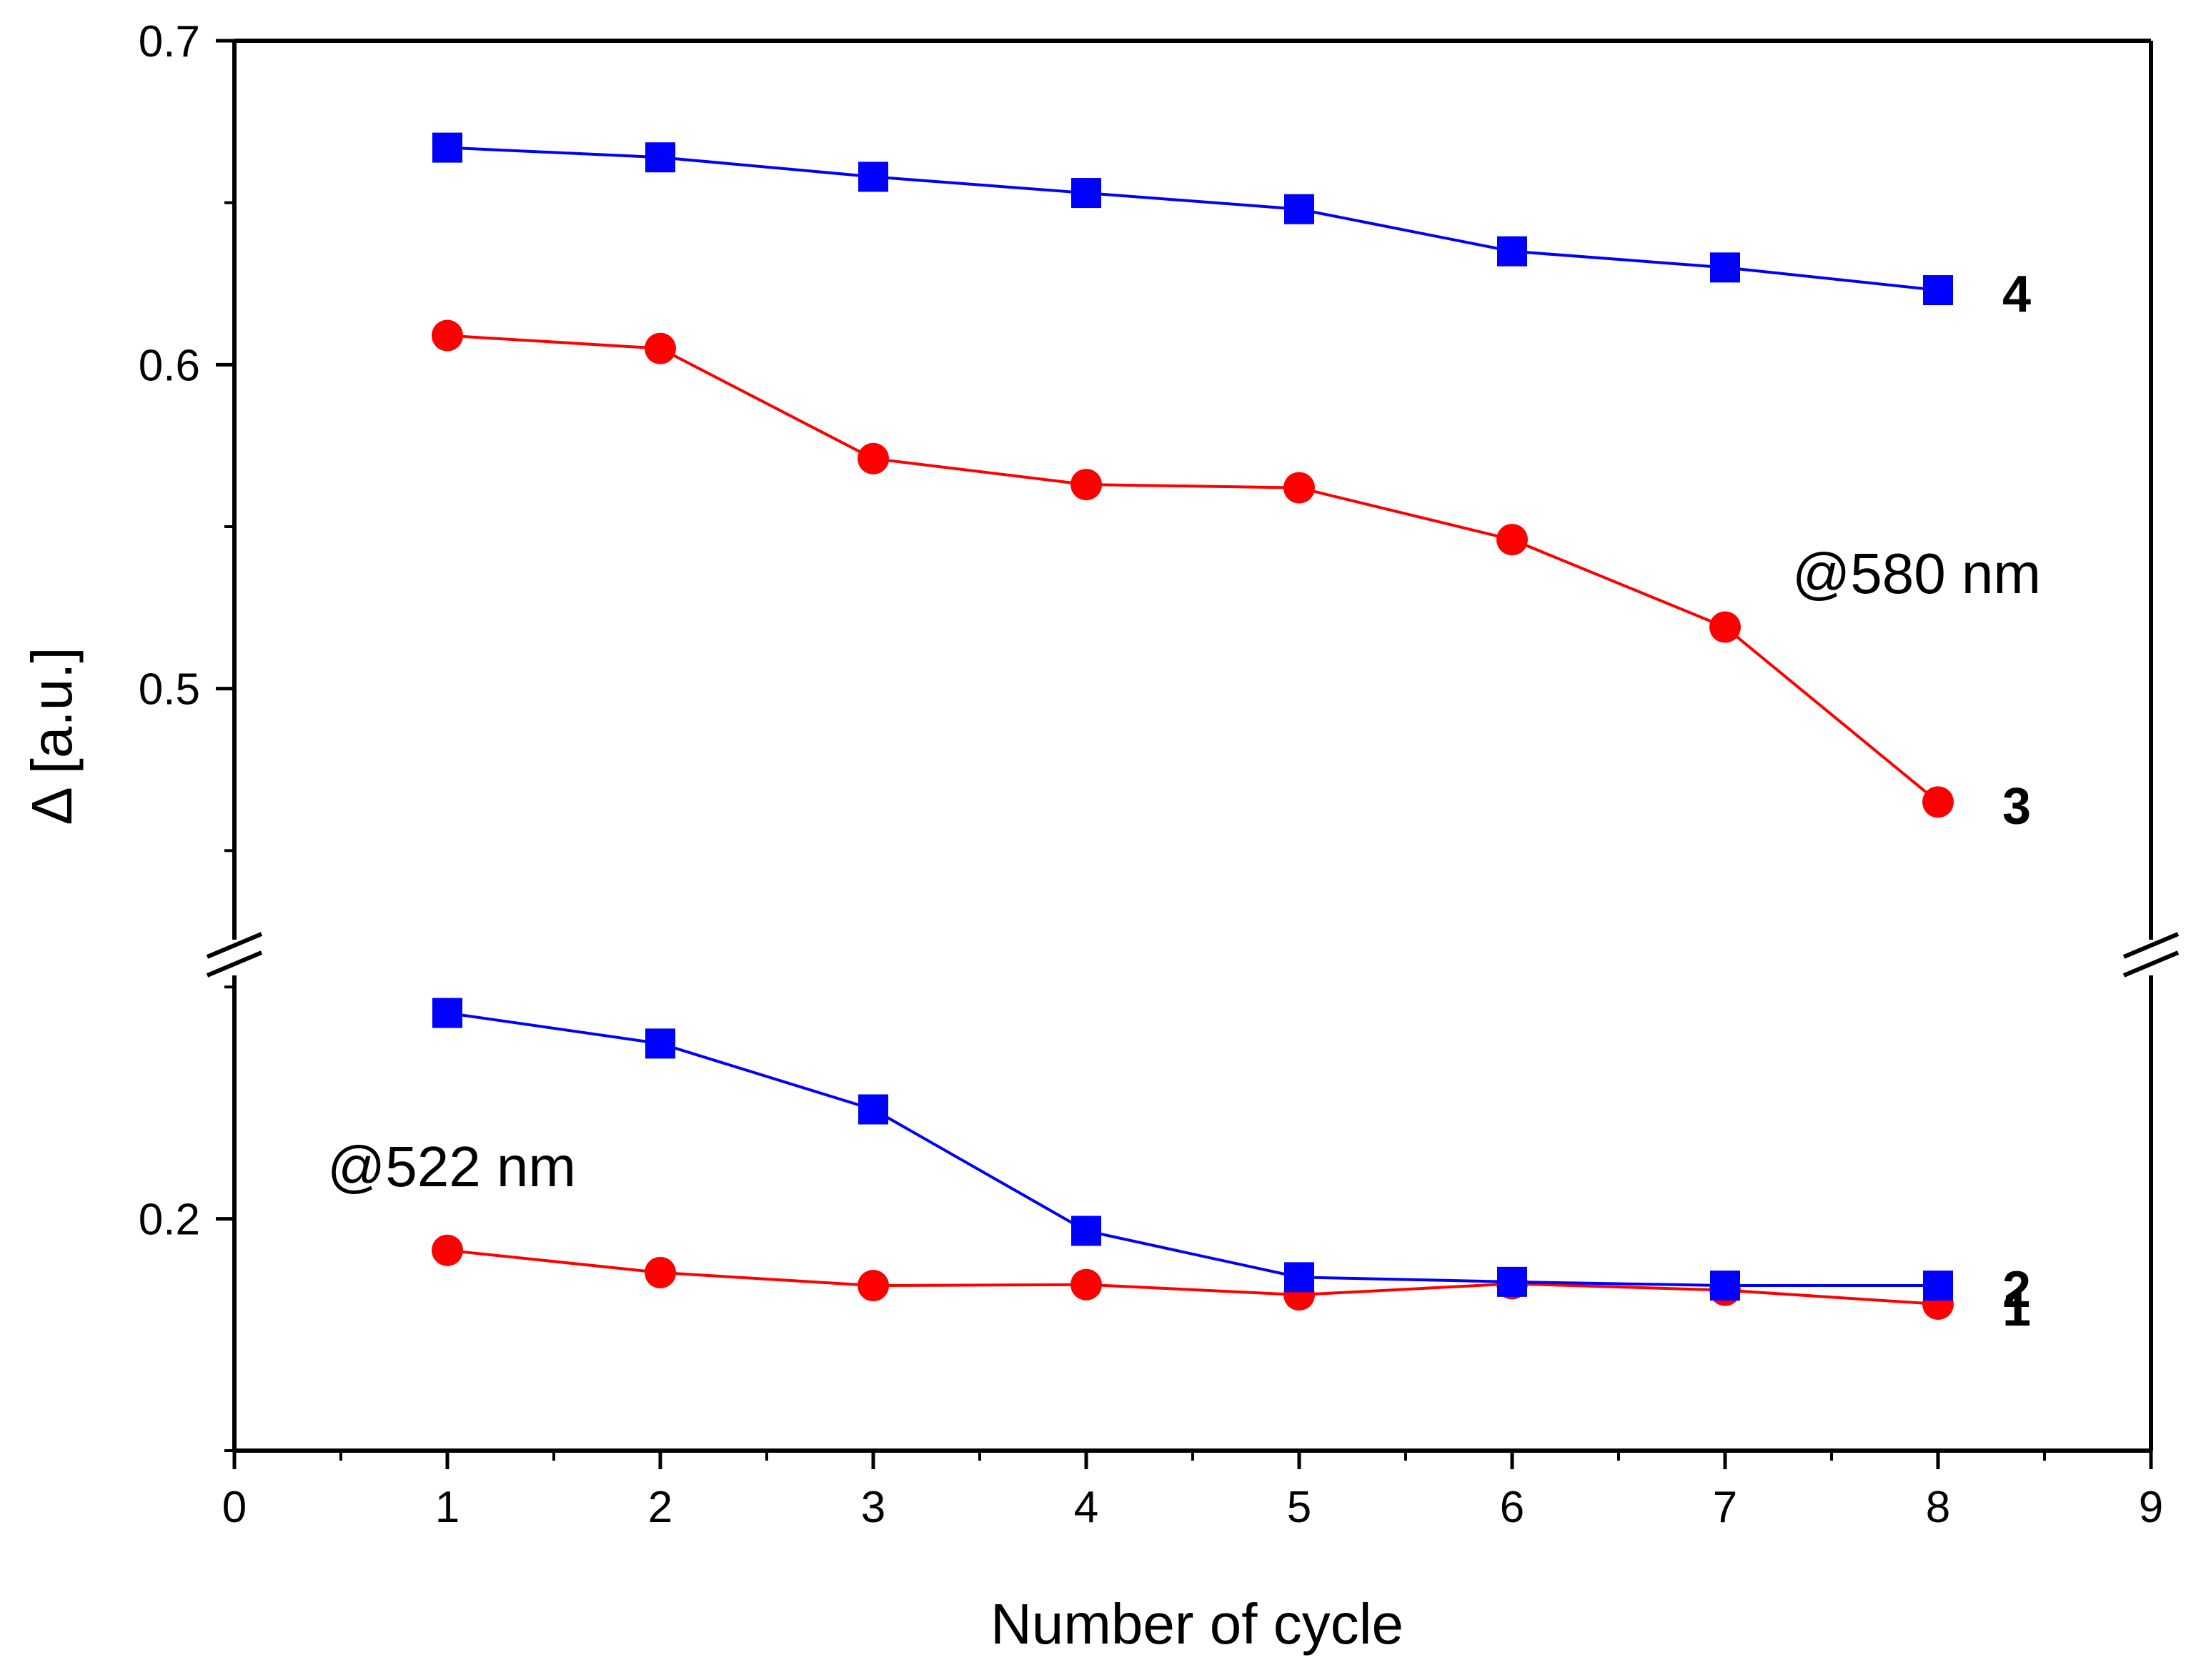  I want to click on x-tick-label: 9, so click(2151, 1507).